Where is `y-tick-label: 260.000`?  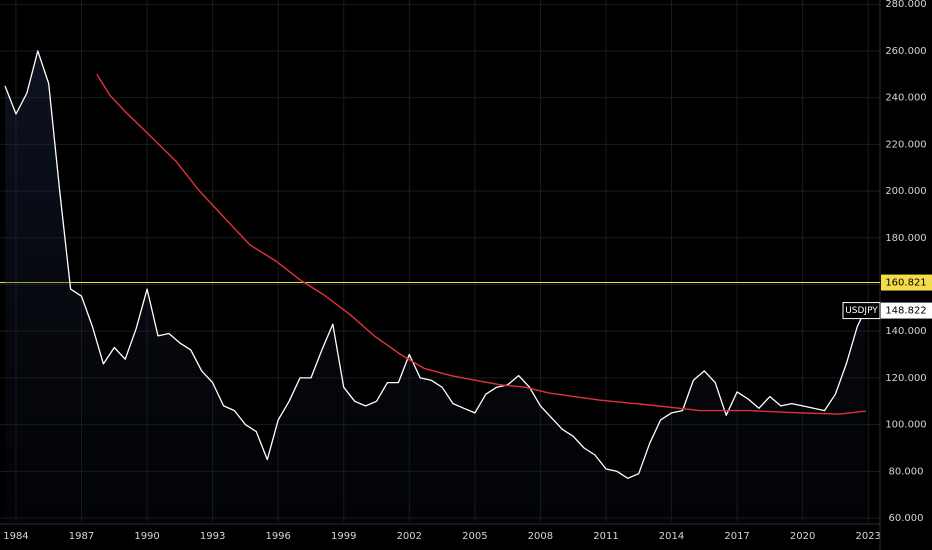
y-tick-label: 260.000 is located at coordinates (905, 51).